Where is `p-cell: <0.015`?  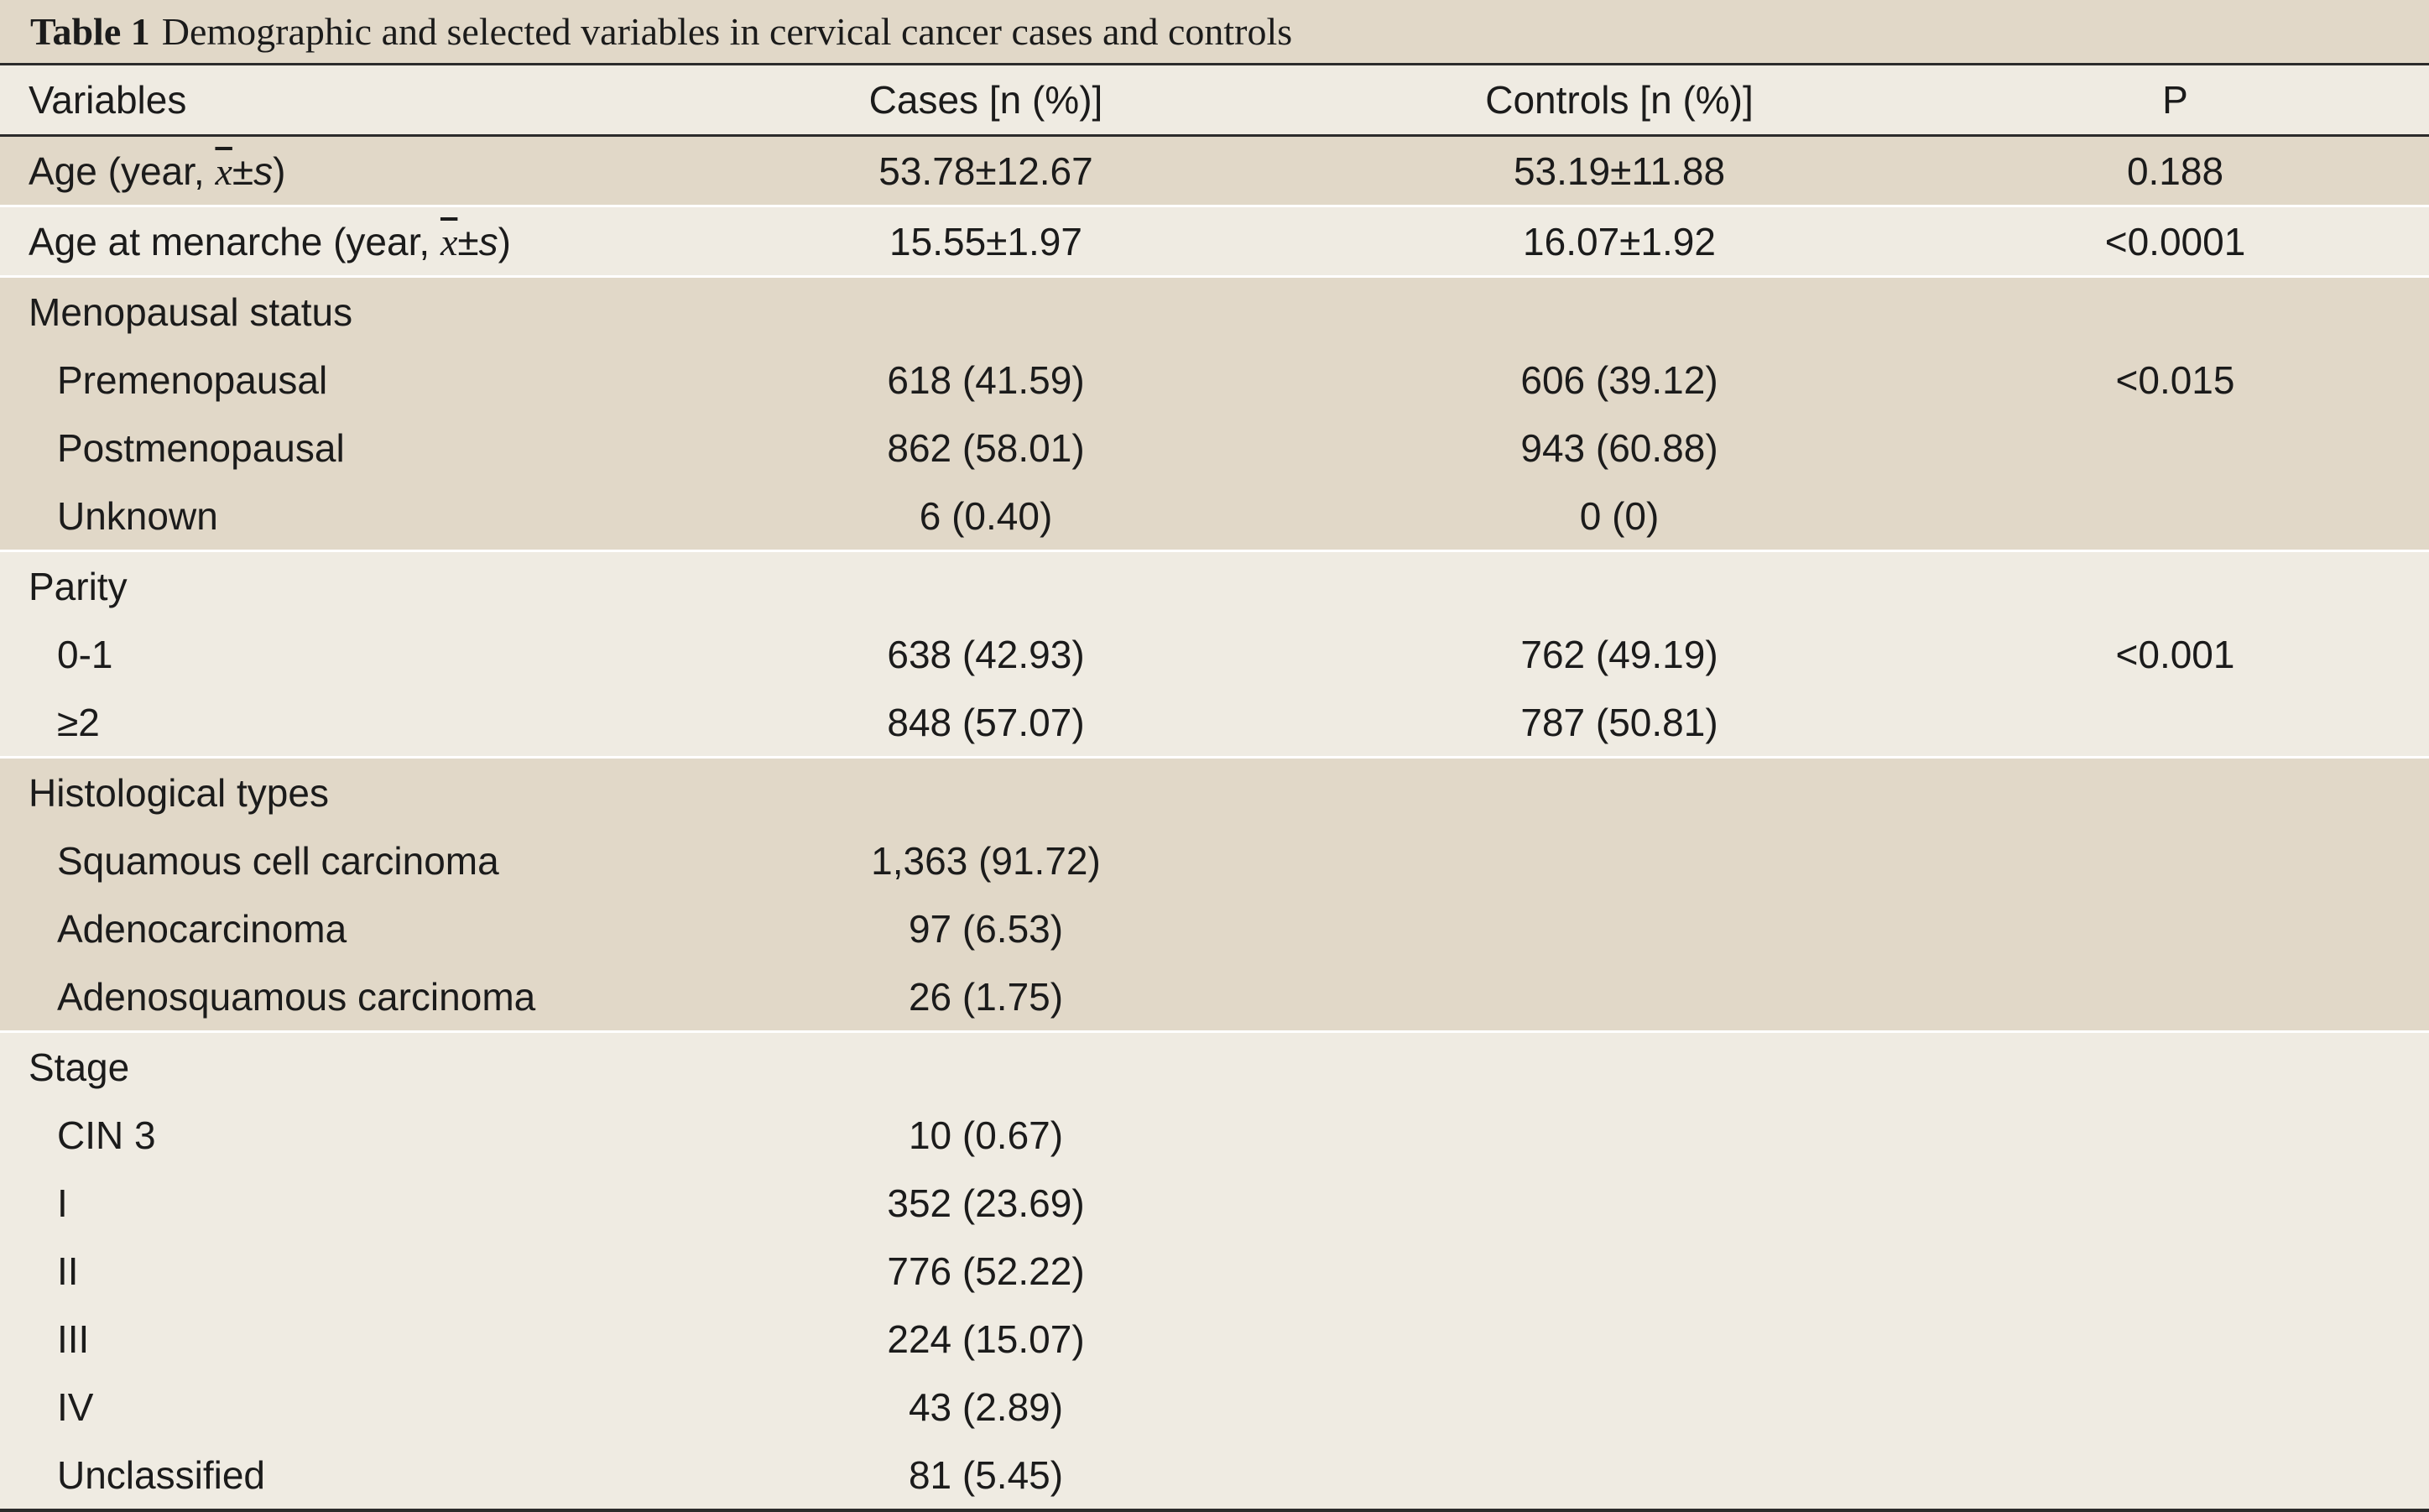 p-cell: <0.015 is located at coordinates (2175, 380).